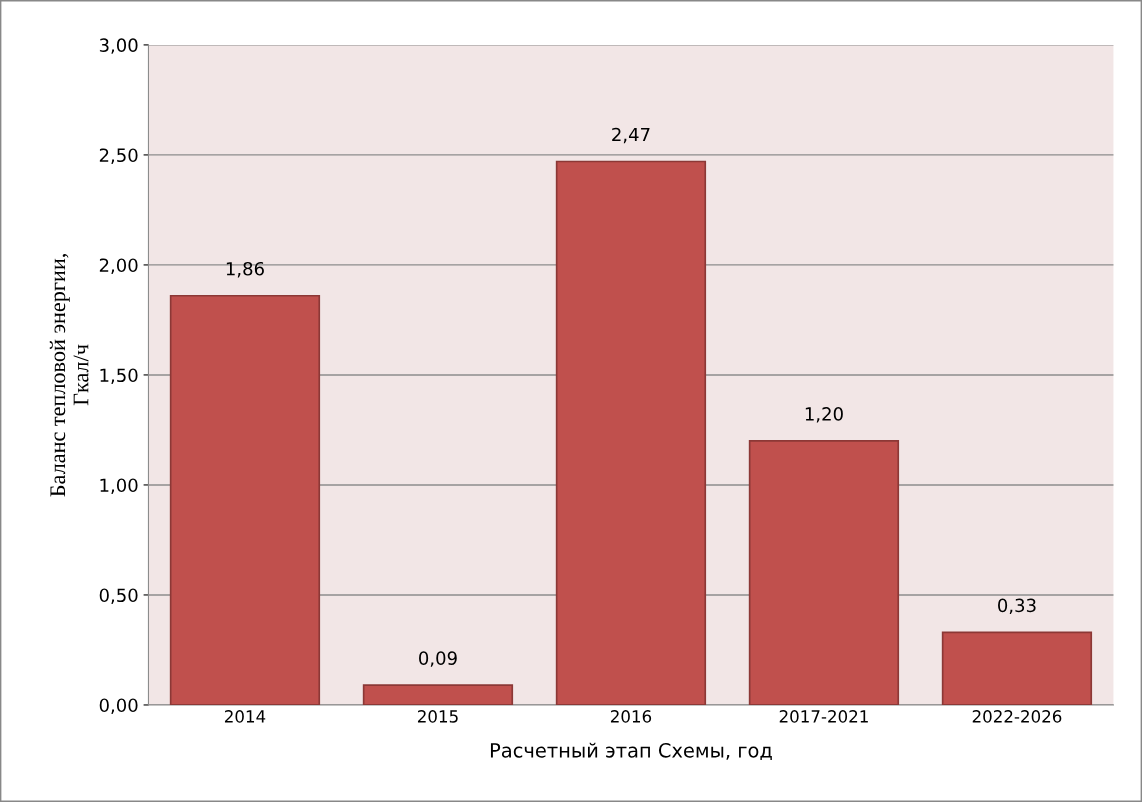 This screenshot has width=1142, height=802. Describe the element at coordinates (118, 156) in the screenshot. I see `y-tick-label: 2,50` at that location.